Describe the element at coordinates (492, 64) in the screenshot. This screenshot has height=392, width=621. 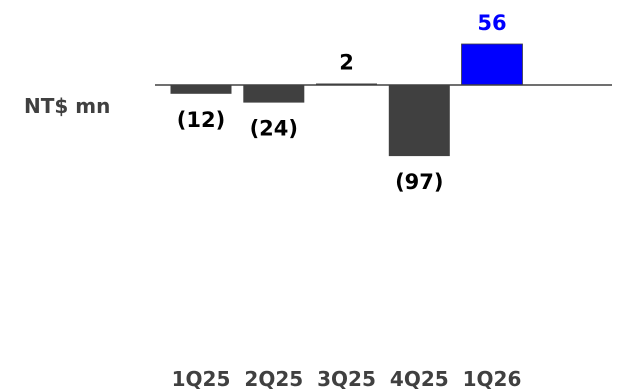
I see `bar-1Q26` at that location.